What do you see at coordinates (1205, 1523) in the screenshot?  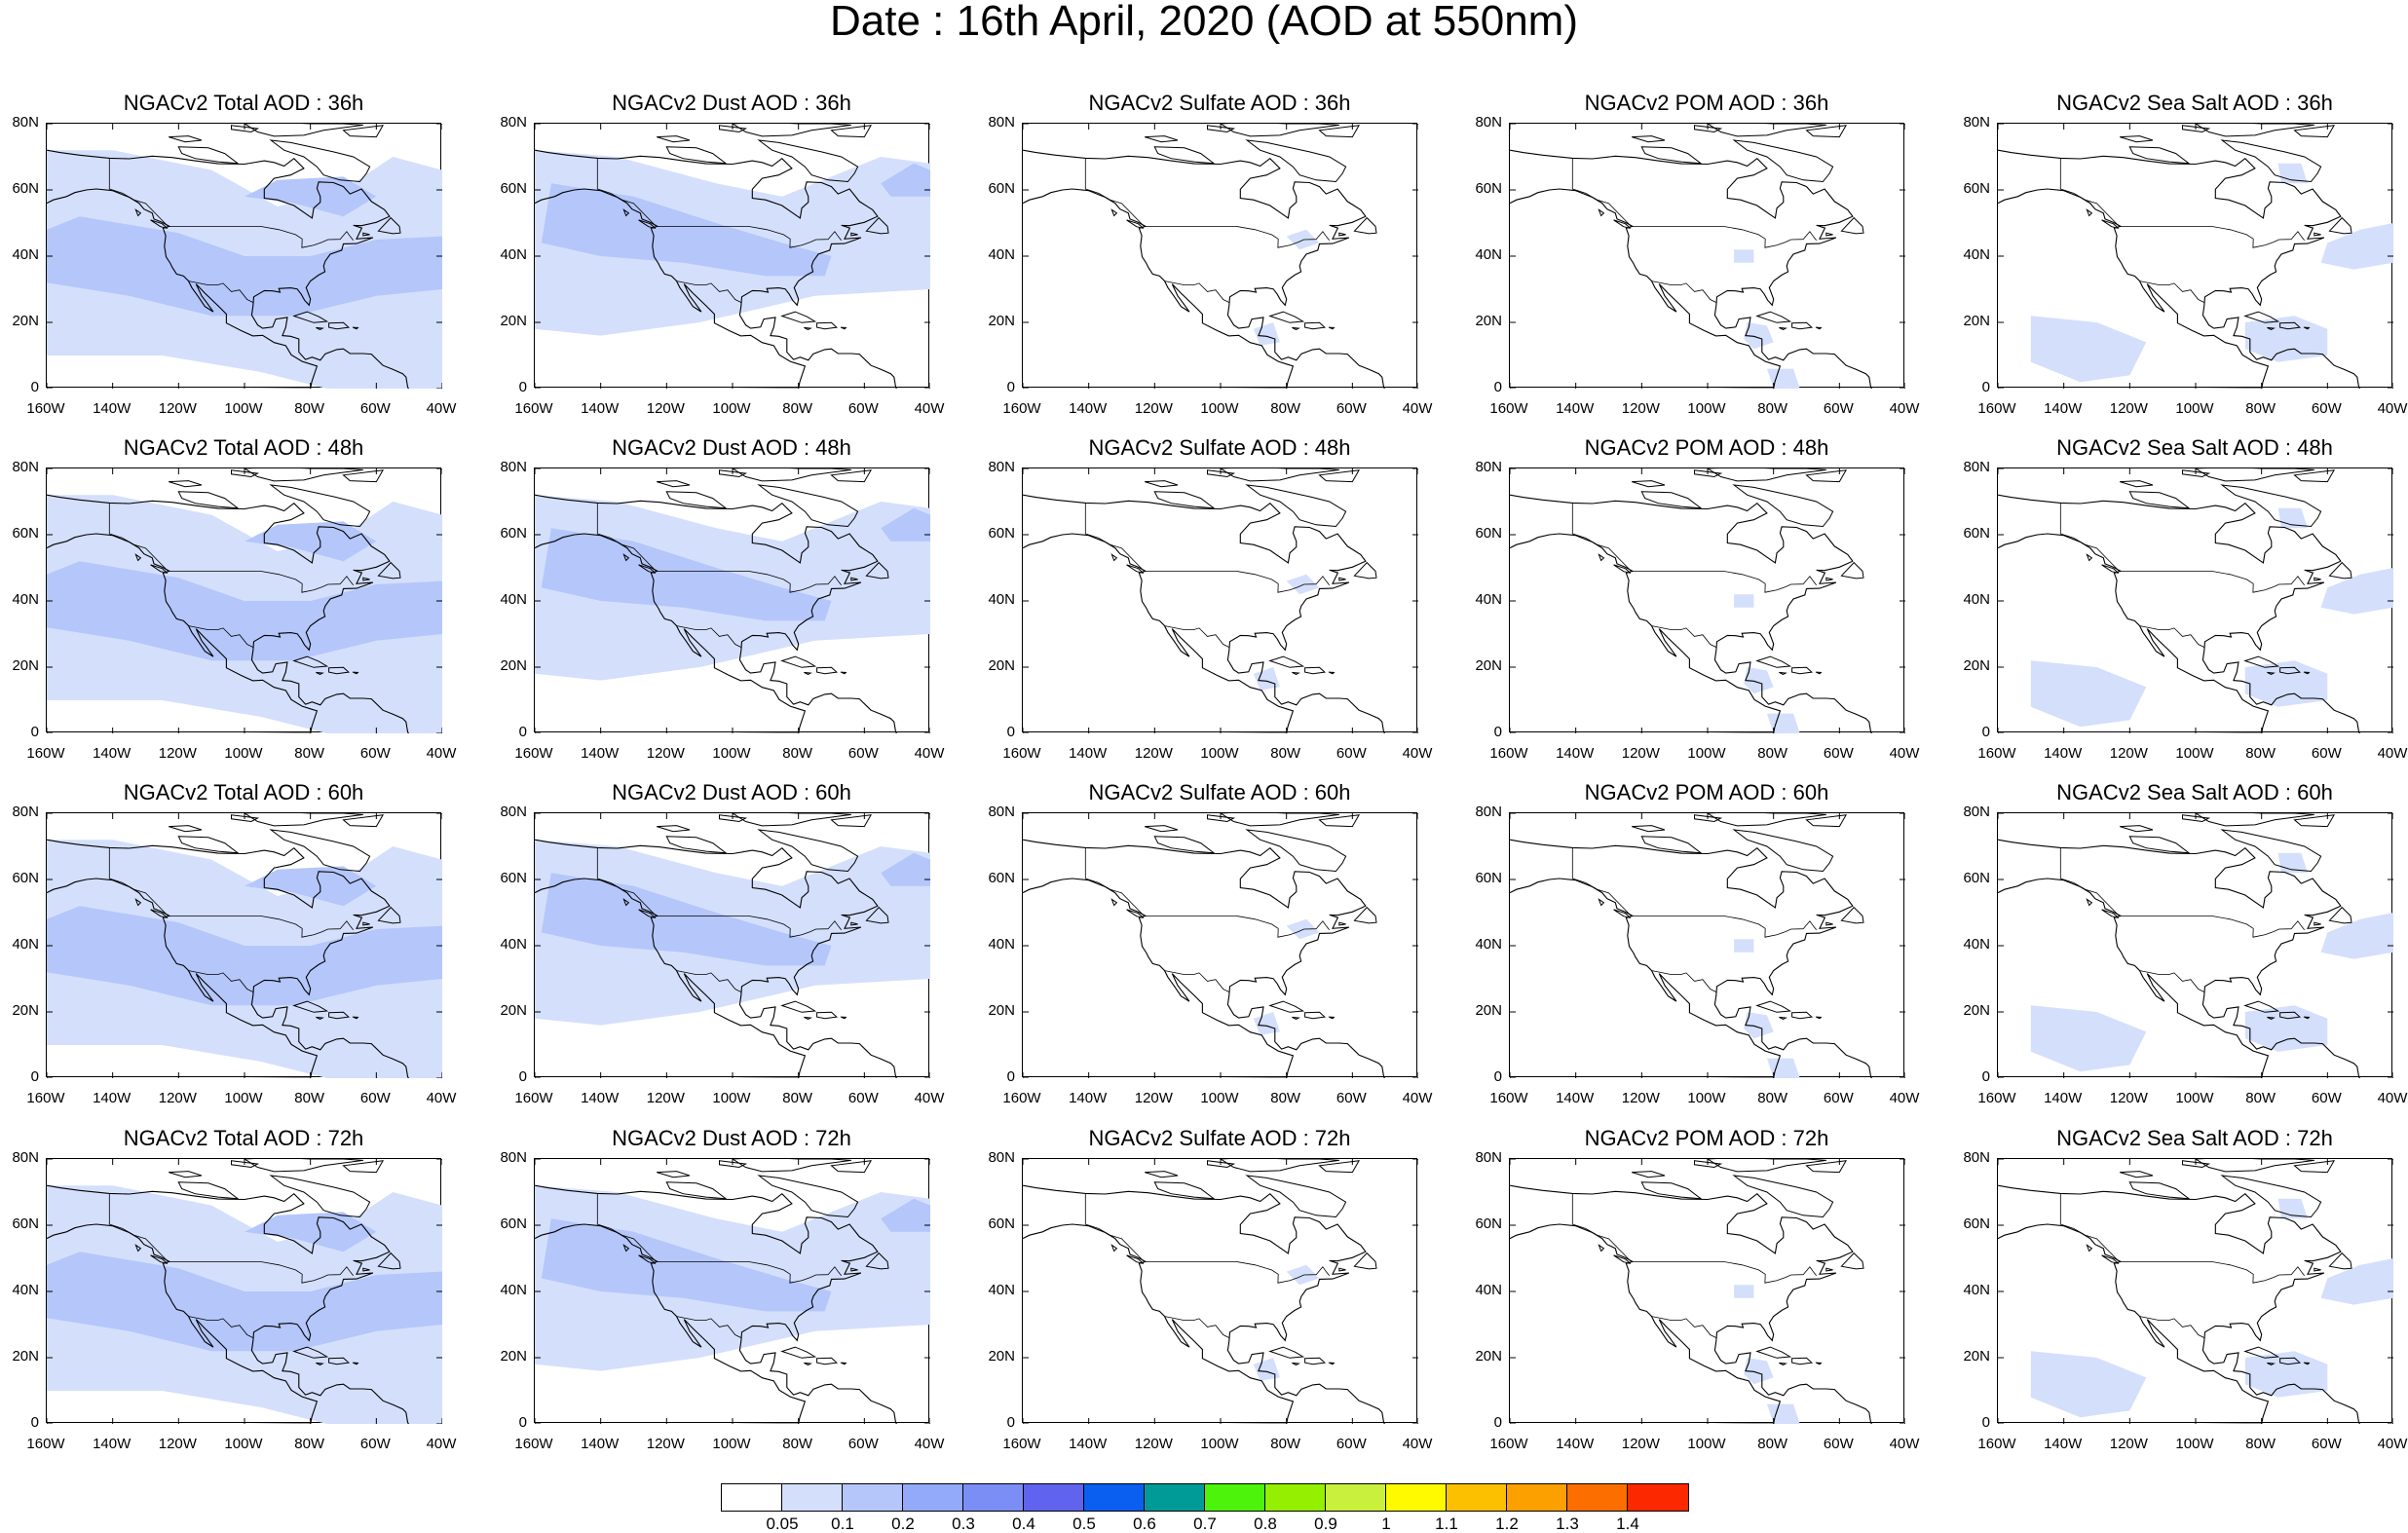 I see `colorbar-label: 0.7` at bounding box center [1205, 1523].